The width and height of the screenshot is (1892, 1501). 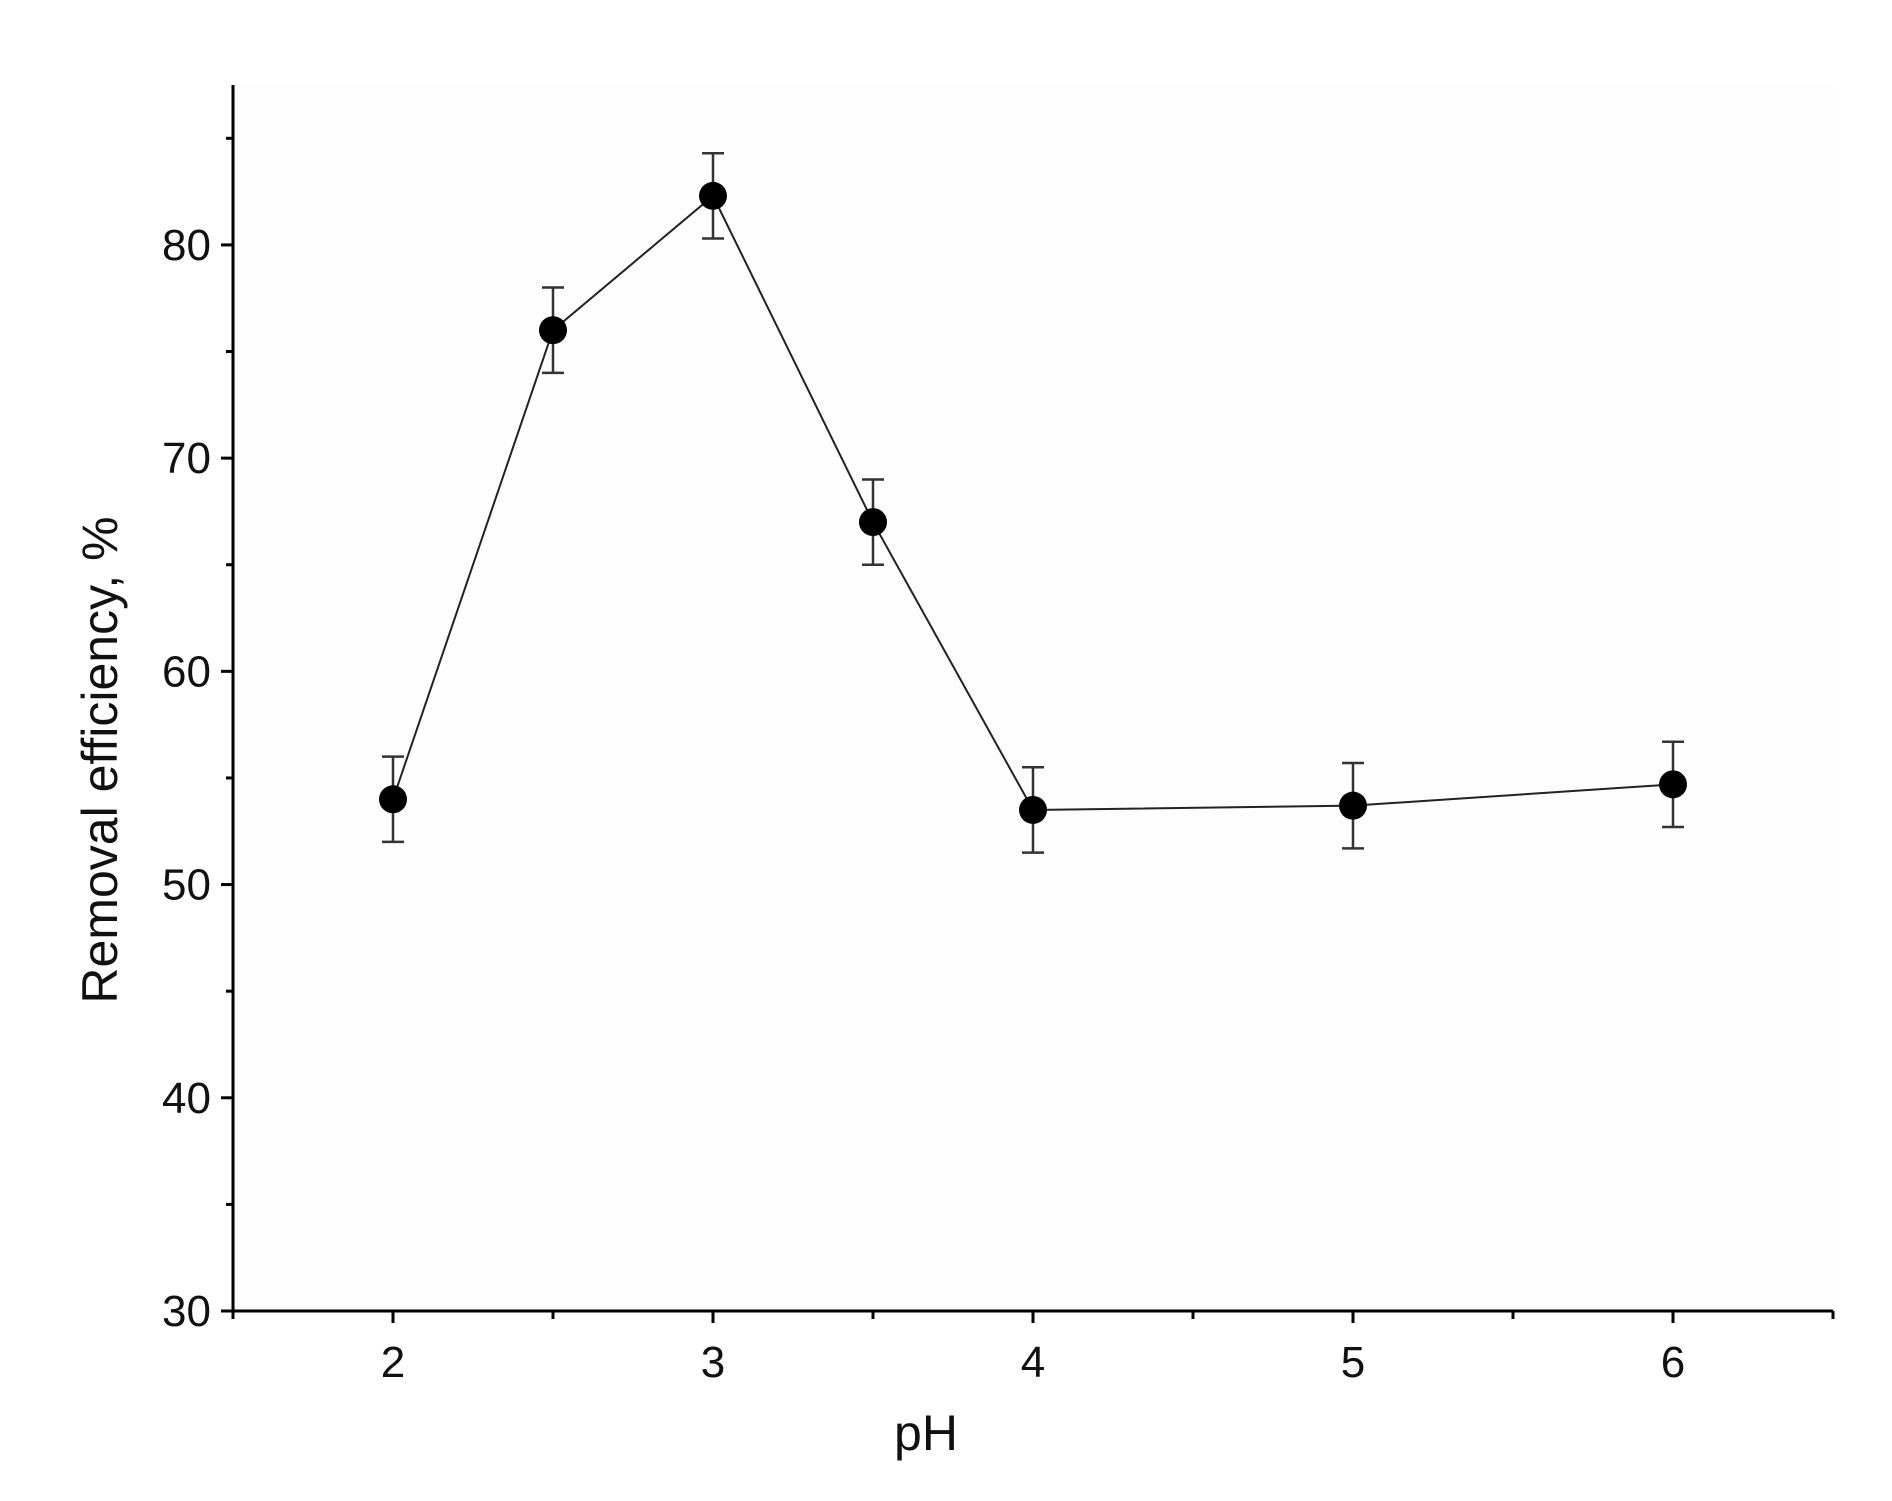 What do you see at coordinates (186, 245) in the screenshot?
I see `y-tick-label: 80` at bounding box center [186, 245].